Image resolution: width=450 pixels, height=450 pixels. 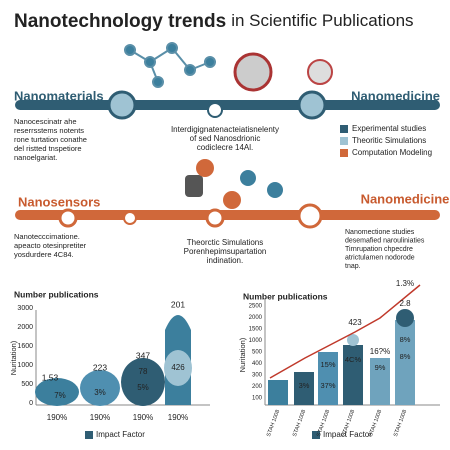 What do you see at coordinates (35, 157) in the screenshot?
I see `top-left-text: nanoelgariat.` at bounding box center [35, 157].